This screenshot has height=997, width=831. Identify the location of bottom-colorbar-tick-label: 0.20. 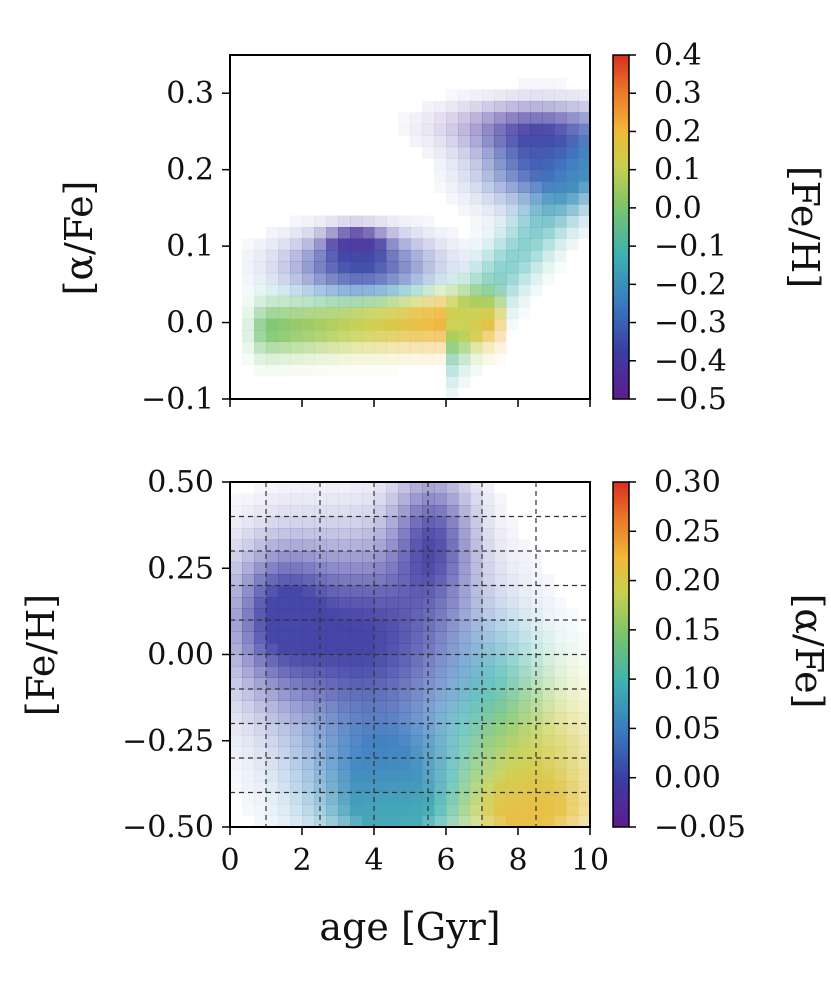
(687, 581).